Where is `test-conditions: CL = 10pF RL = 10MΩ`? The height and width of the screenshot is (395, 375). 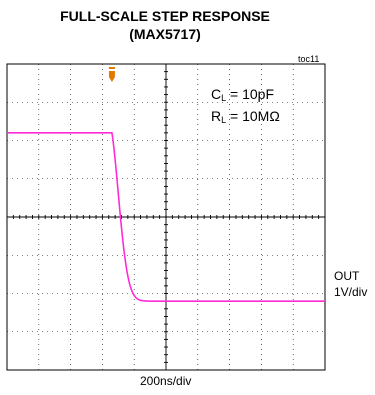
test-conditions: CL = 10pF RL = 10MΩ is located at coordinates (245, 107).